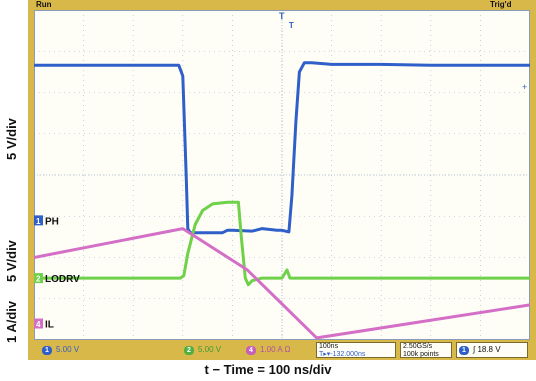  Describe the element at coordinates (49, 325) in the screenshot. I see `channel-il-label: IL` at that location.